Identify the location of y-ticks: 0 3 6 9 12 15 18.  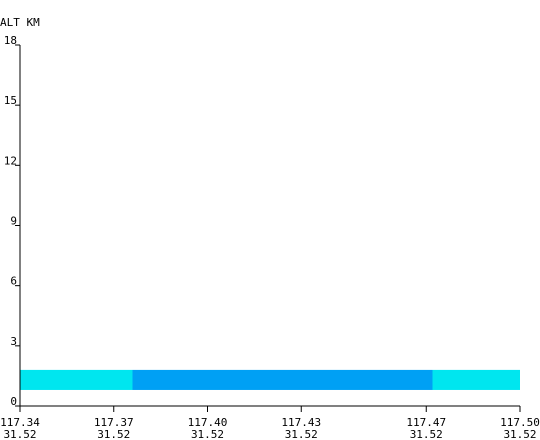
(12, 221).